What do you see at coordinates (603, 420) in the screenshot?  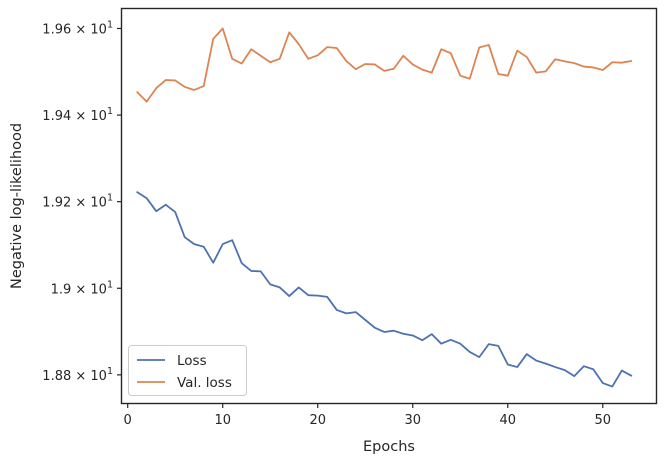 I see `x-tick-label: 50` at bounding box center [603, 420].